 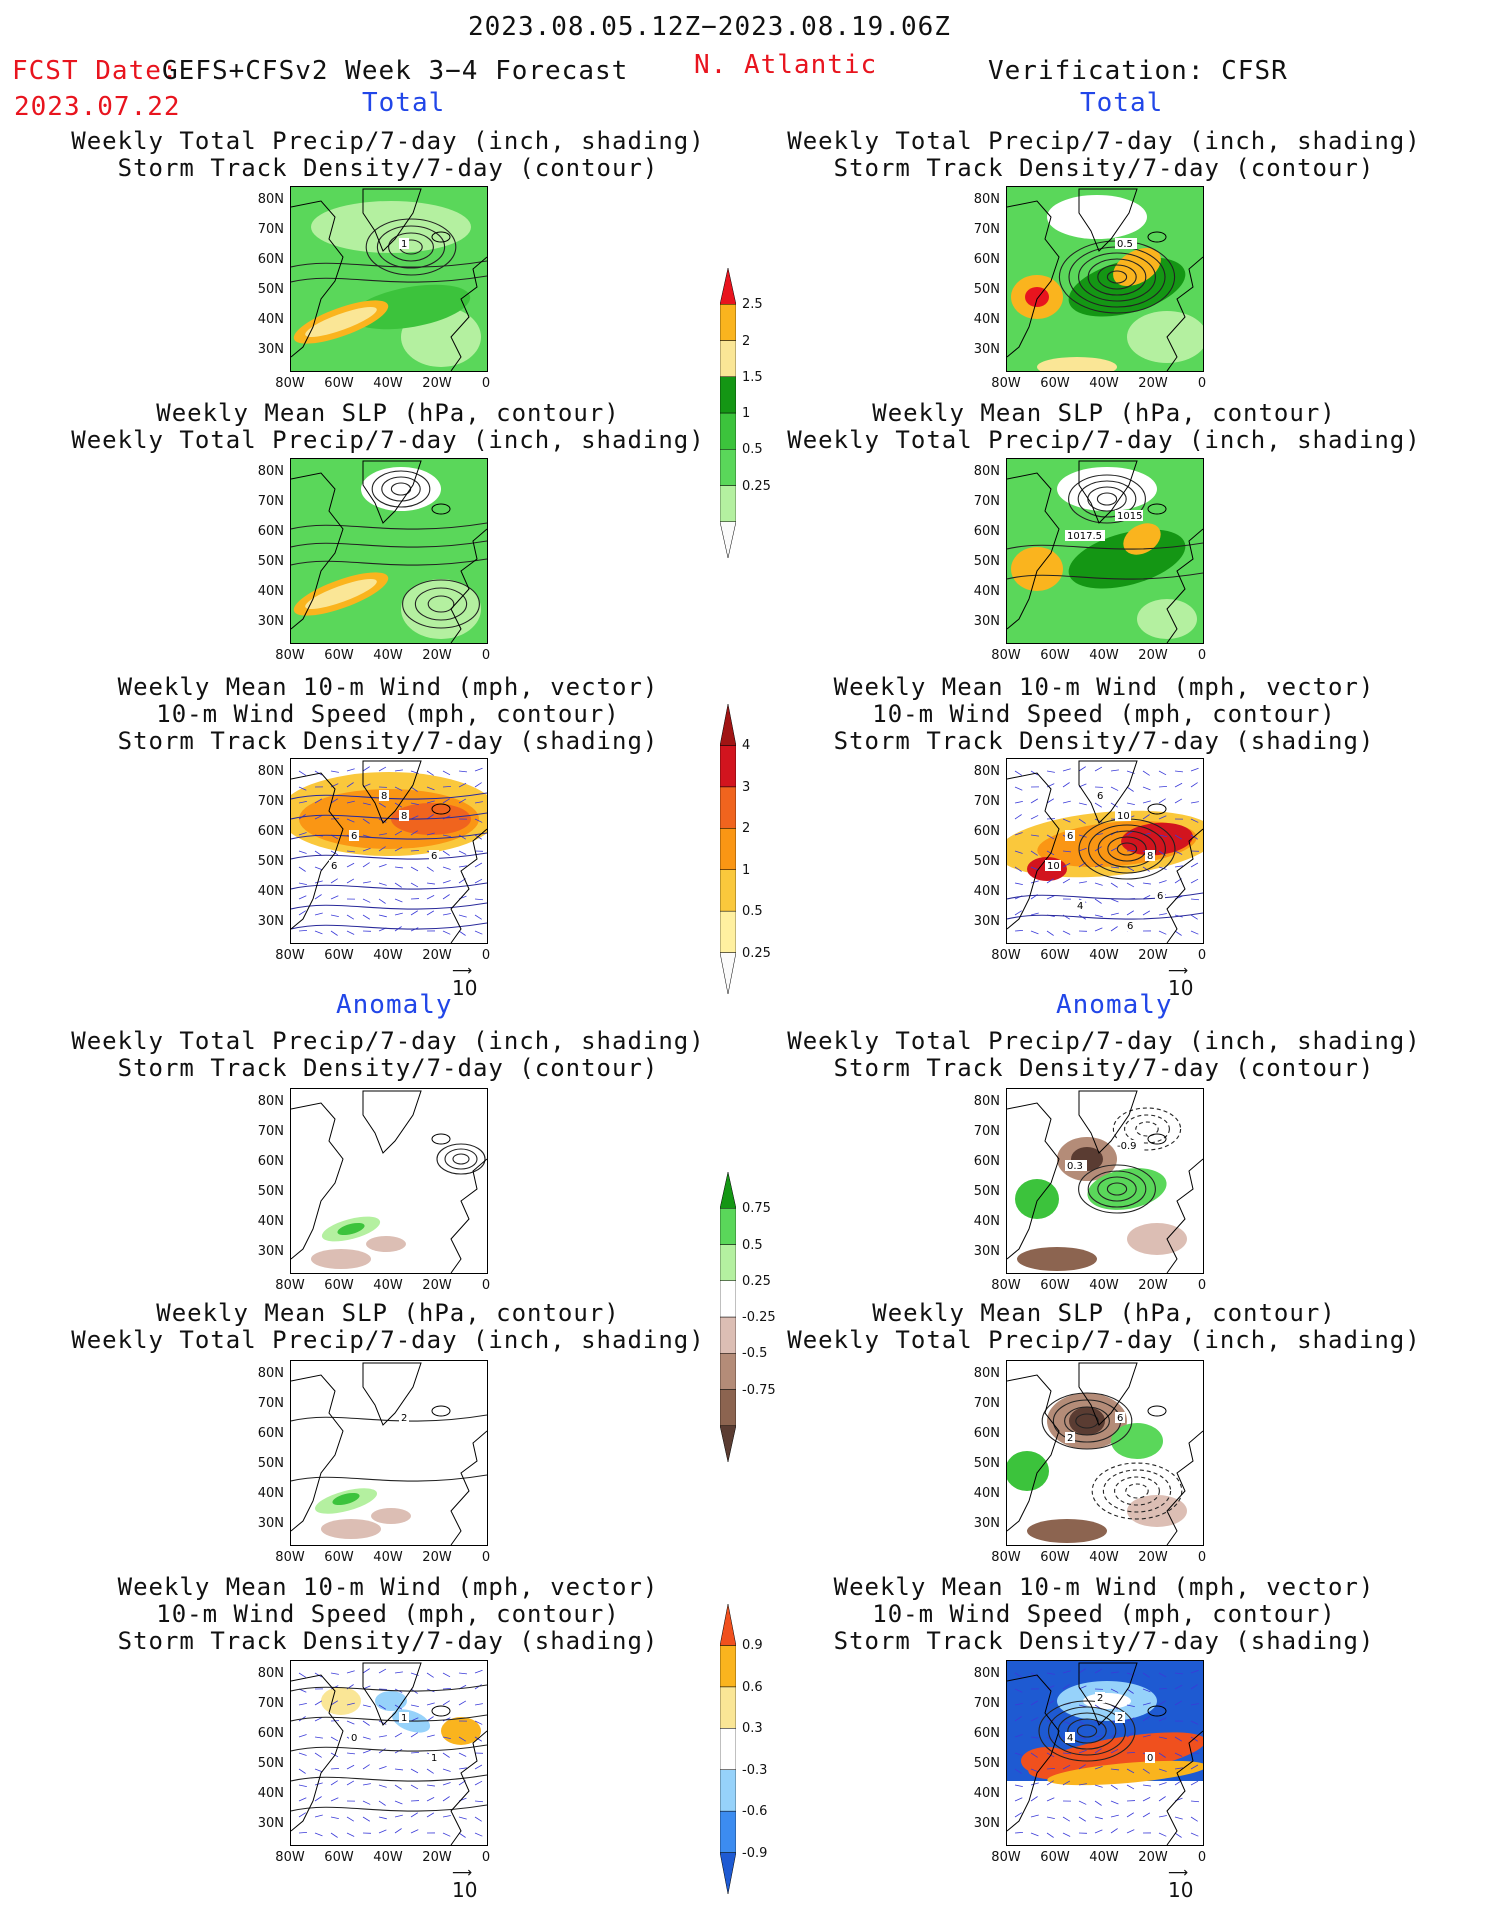 I want to click on colorbar-label: 0.75, so click(x=756, y=1209).